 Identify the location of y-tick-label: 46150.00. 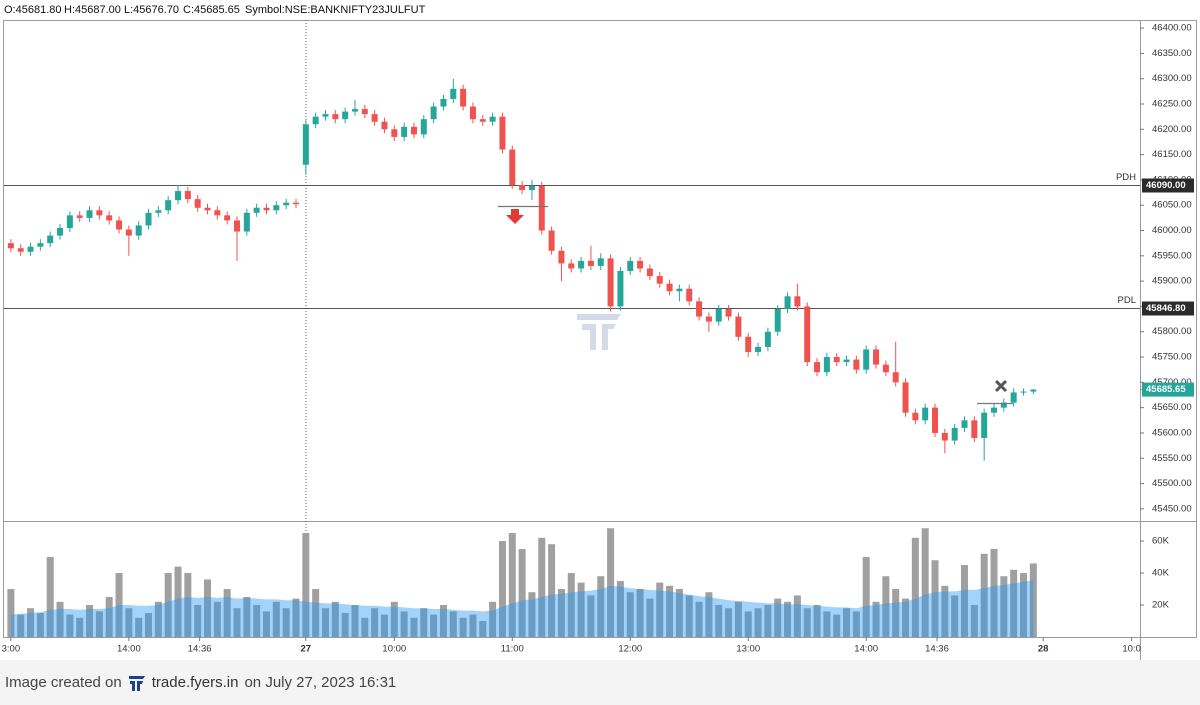
(1172, 154).